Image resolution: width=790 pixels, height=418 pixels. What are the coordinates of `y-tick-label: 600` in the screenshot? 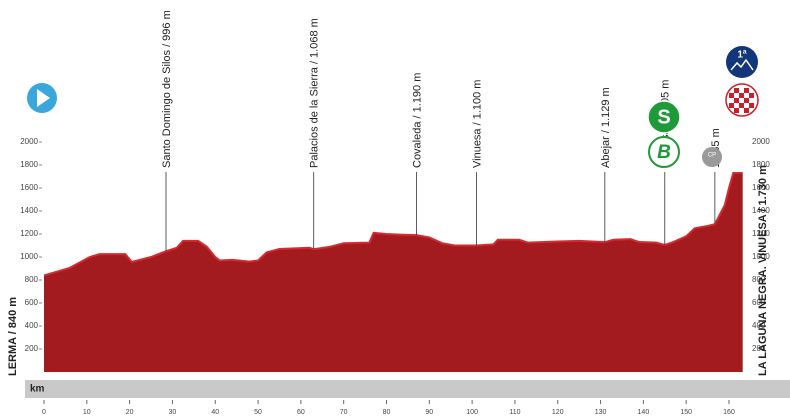 It's located at (32, 302).